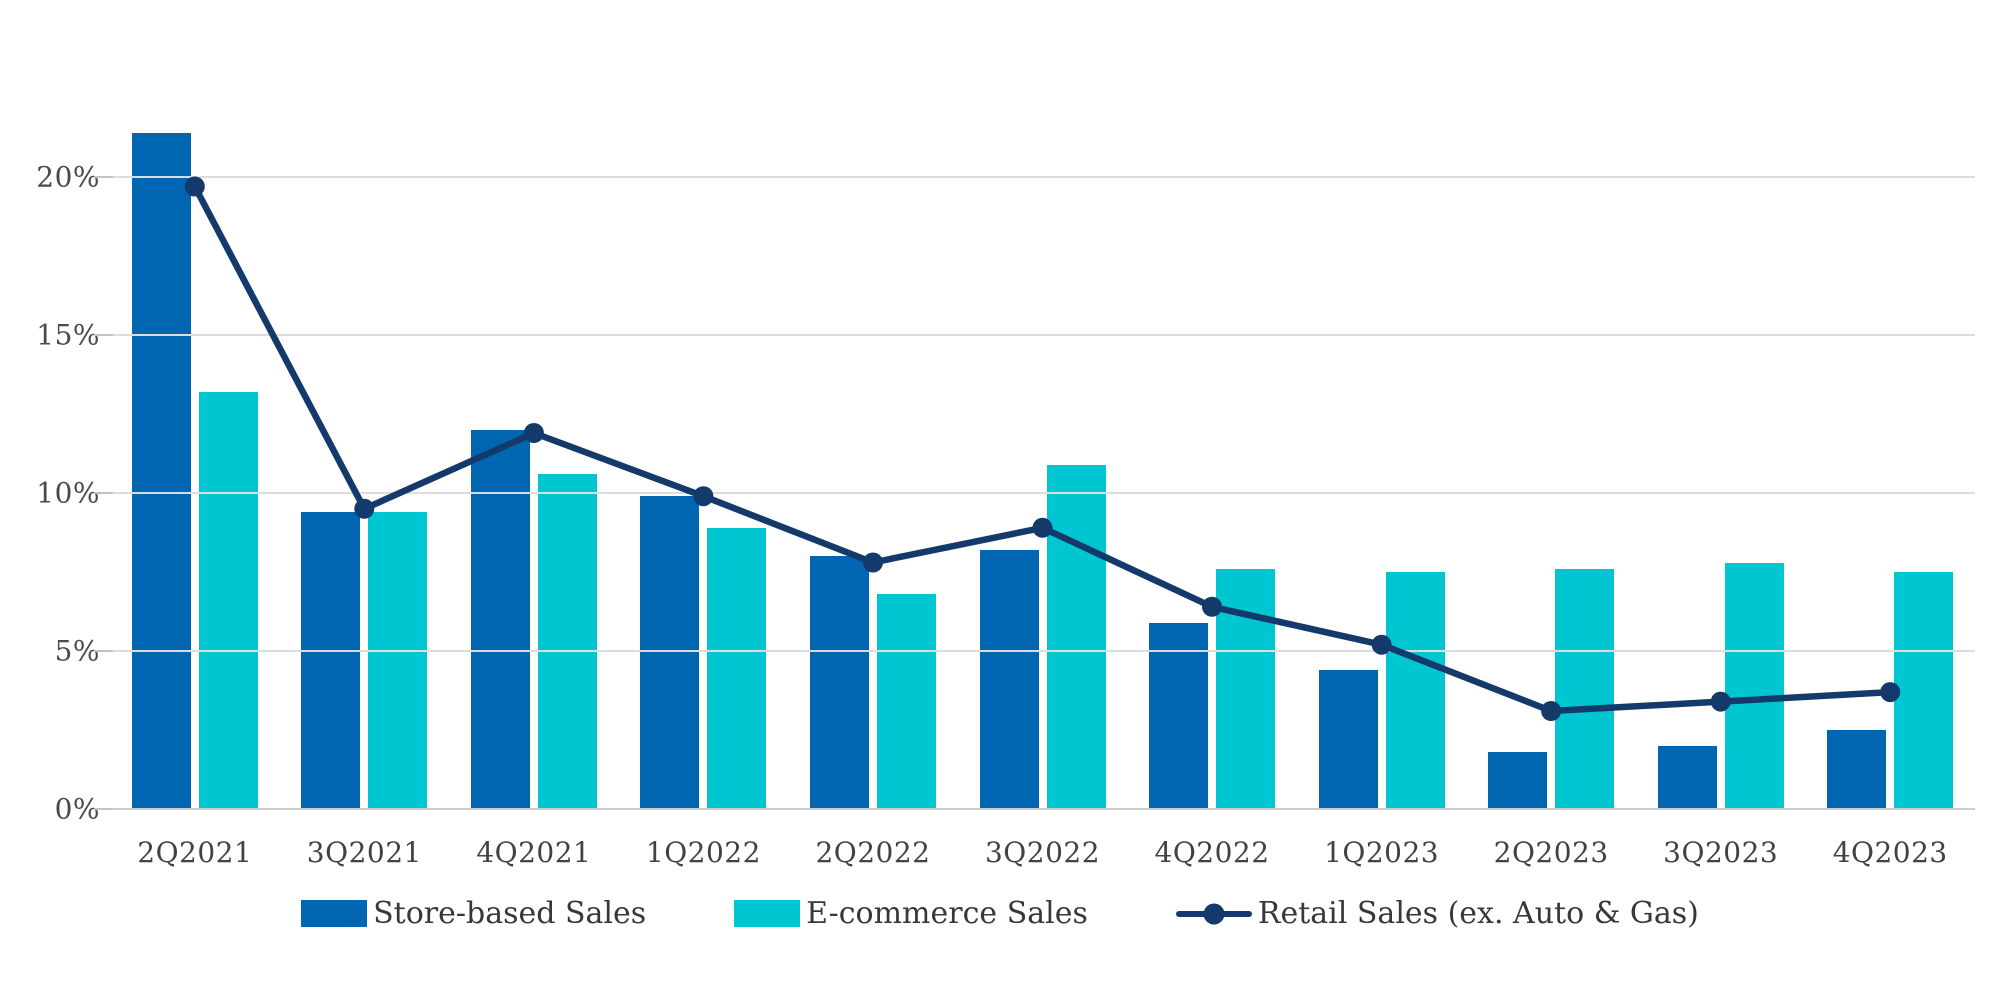  Describe the element at coordinates (1382, 404) in the screenshot. I see `bar-group-1Q2023` at that location.